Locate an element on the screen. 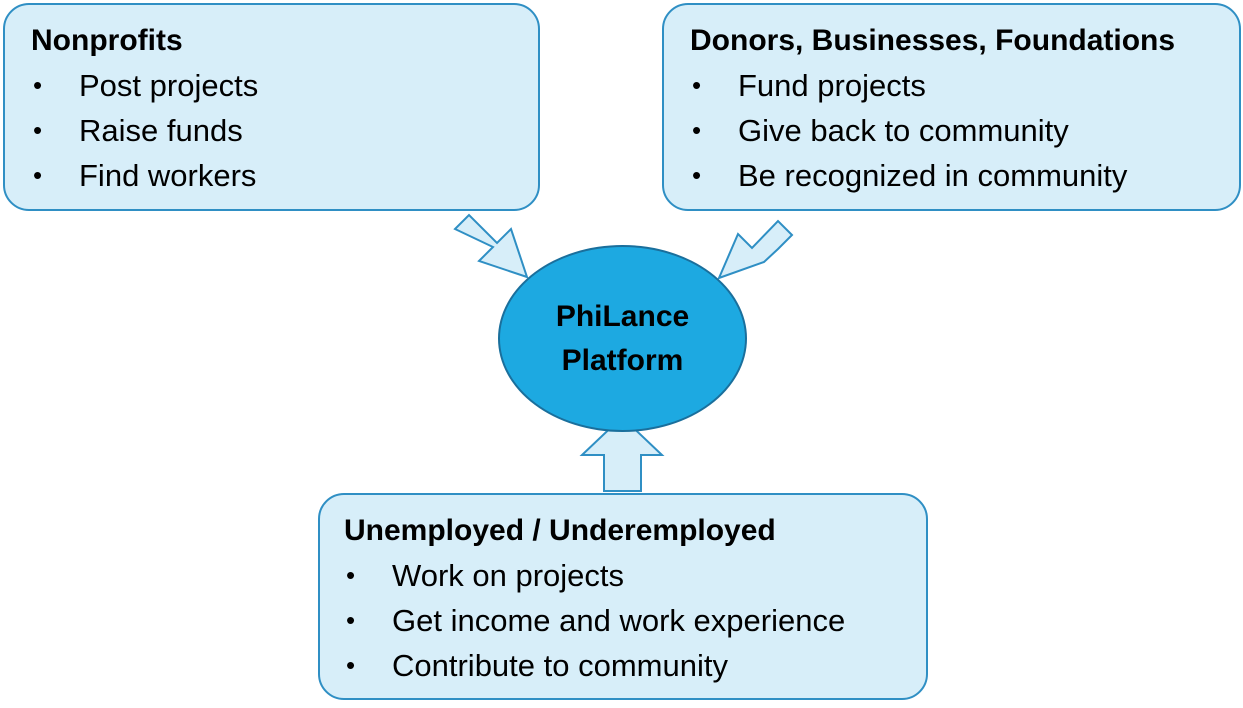 Image resolution: width=1243 pixels, height=708 pixels. list-item-text: Get income and work experience is located at coordinates (619, 620).